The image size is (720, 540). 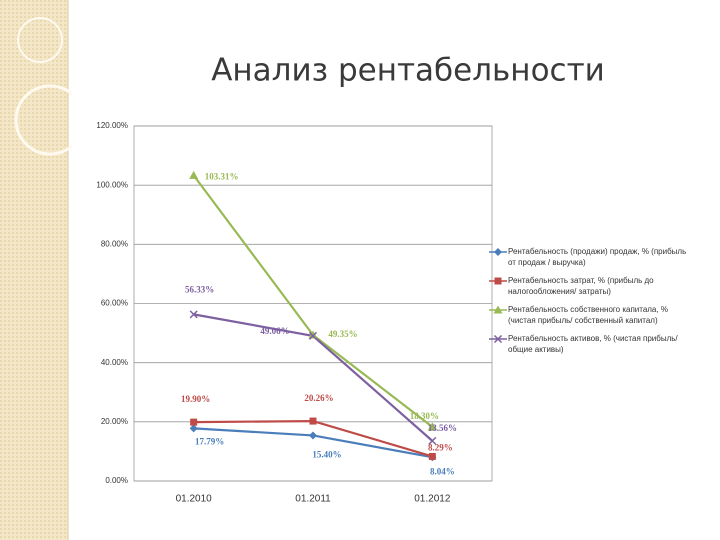 I want to click on decoration, so click(x=36, y=270).